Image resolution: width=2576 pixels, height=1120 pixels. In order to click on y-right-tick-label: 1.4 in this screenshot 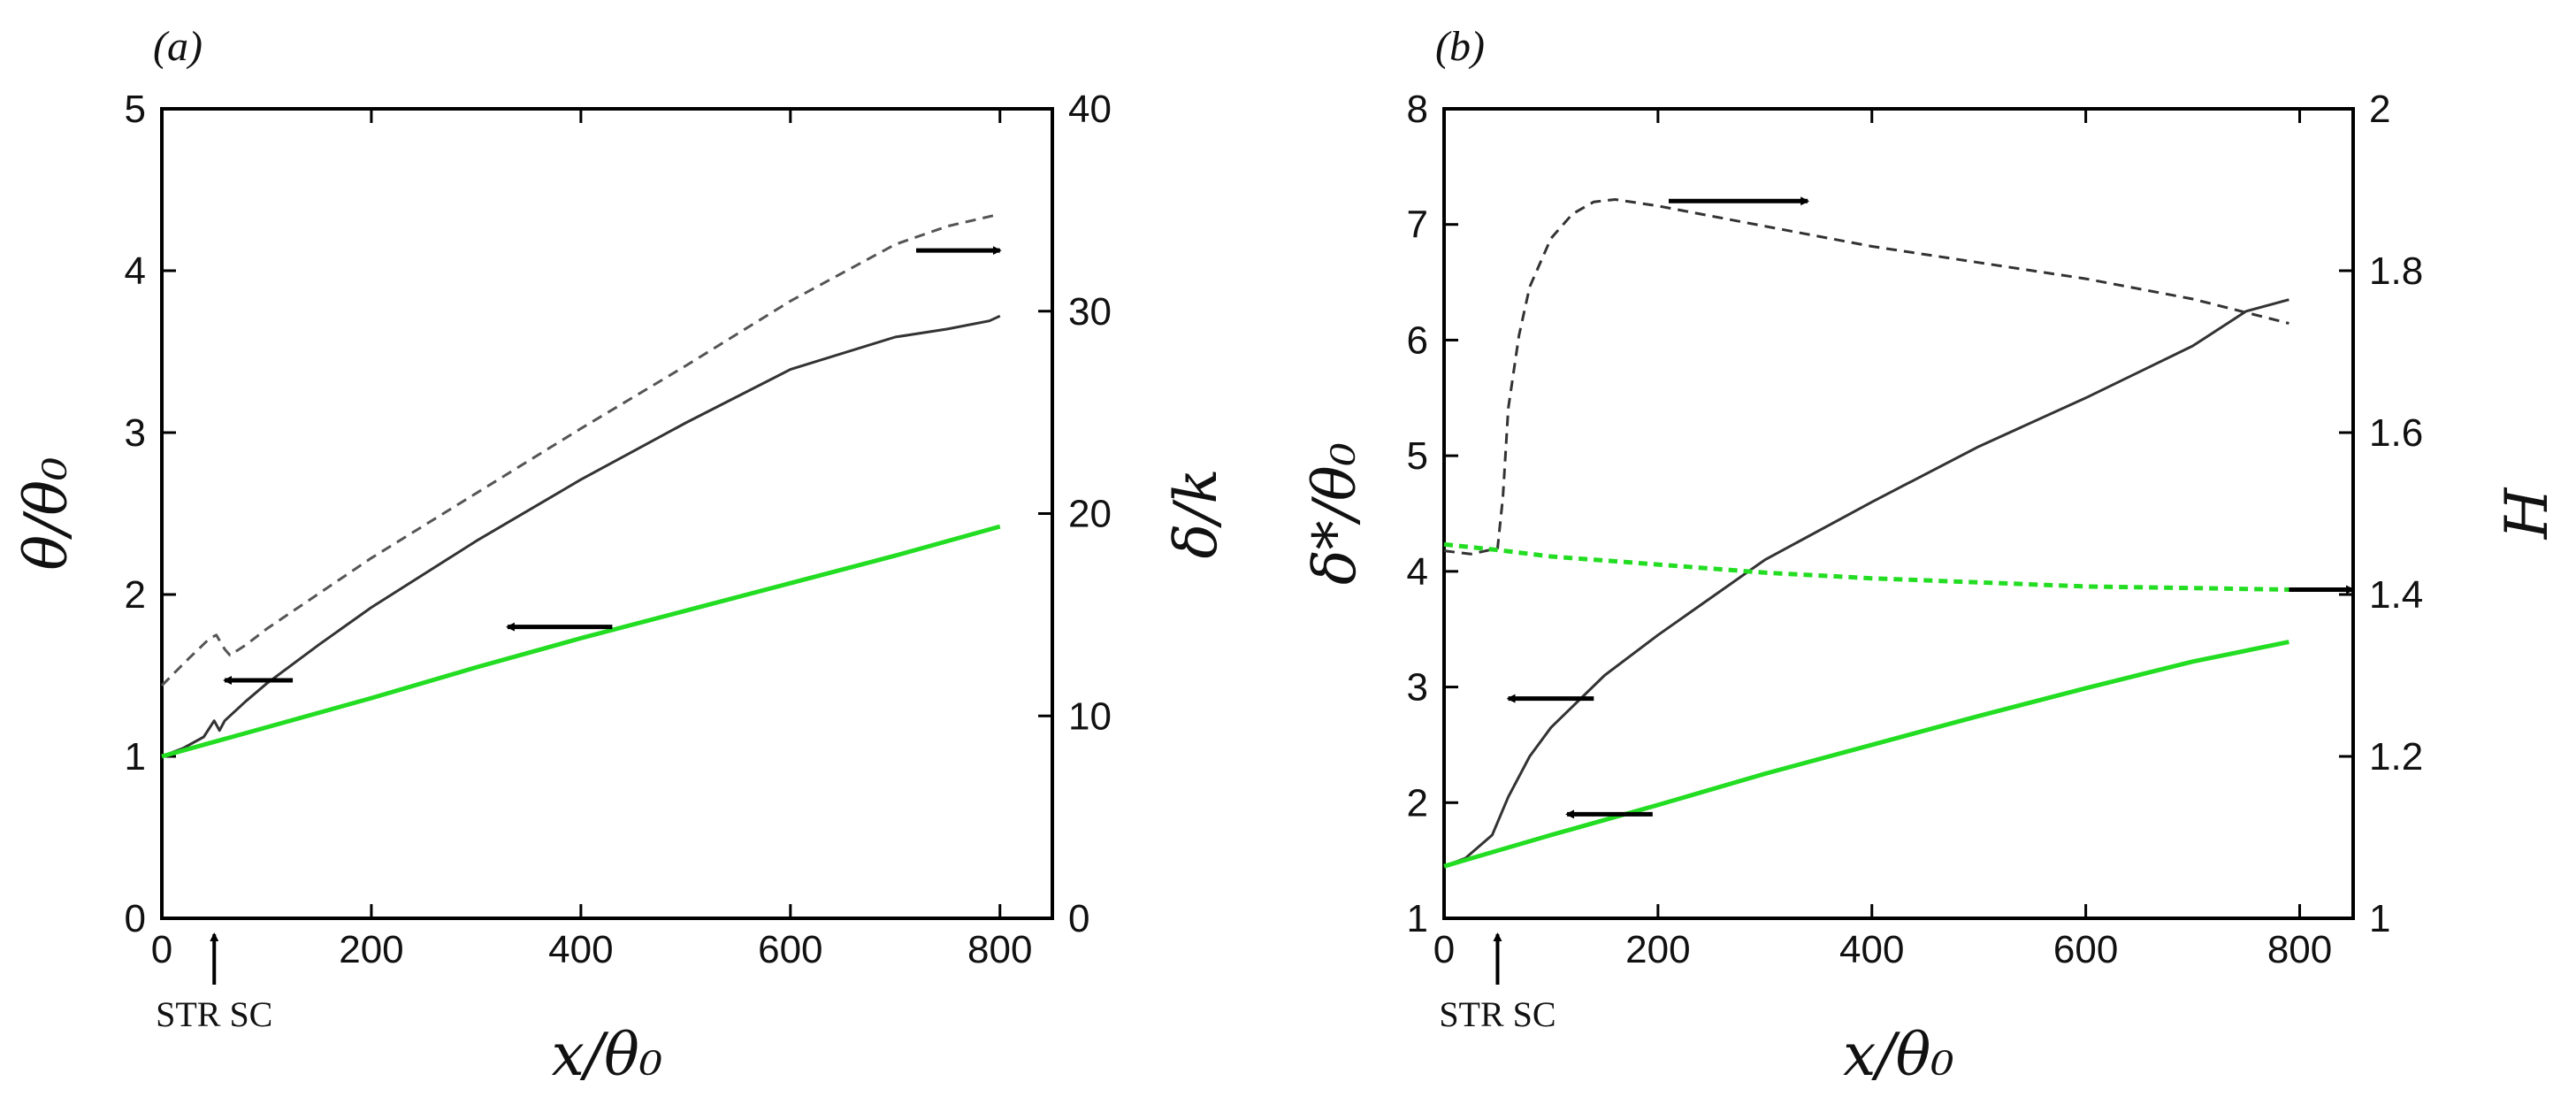, I will do `click(2396, 595)`.